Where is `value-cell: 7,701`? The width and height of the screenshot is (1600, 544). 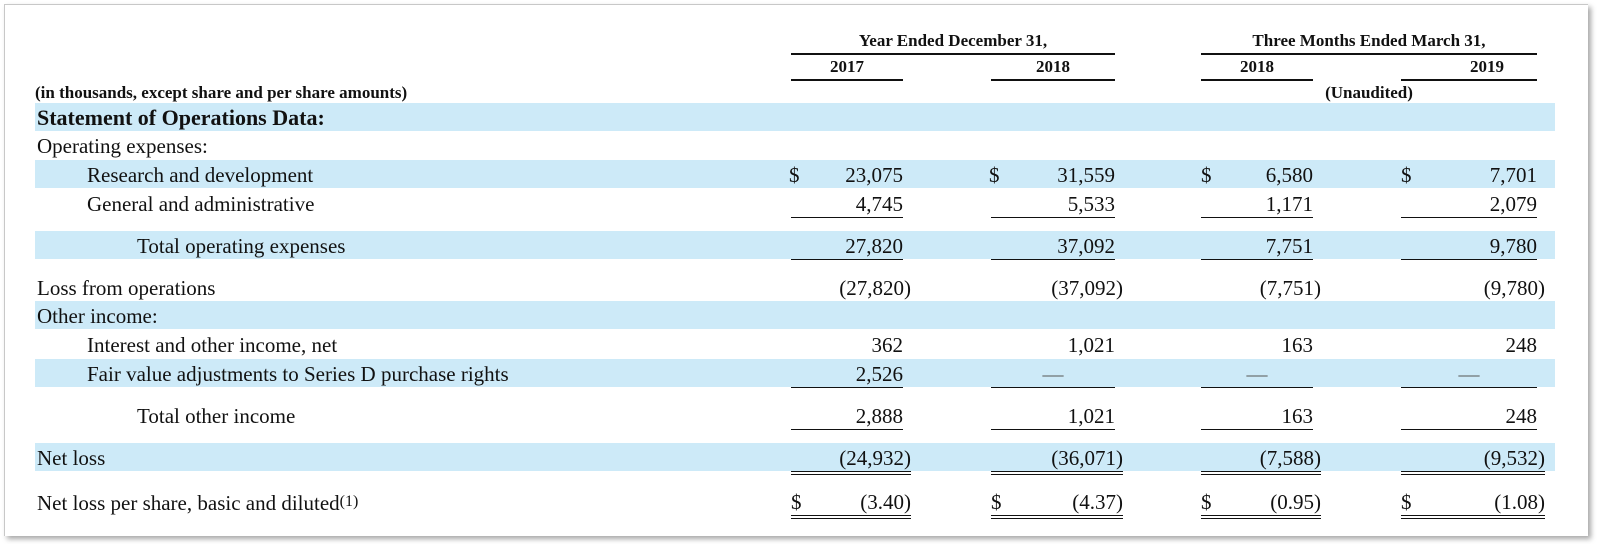
value-cell: 7,701 is located at coordinates (1513, 175).